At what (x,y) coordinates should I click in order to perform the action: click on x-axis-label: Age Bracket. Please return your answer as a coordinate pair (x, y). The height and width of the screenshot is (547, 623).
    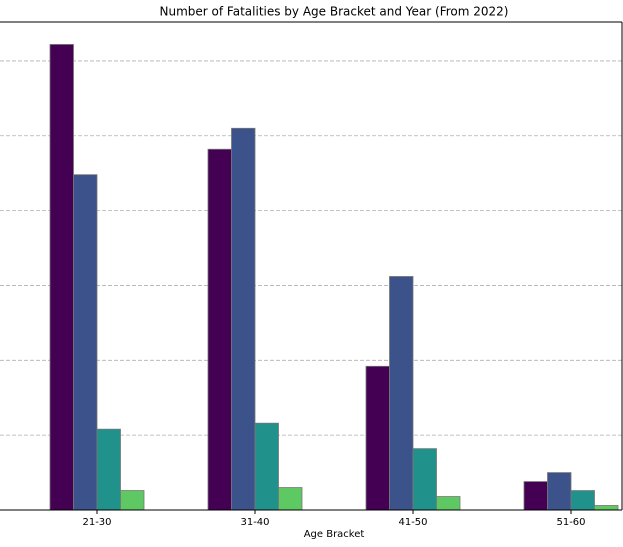
    Looking at the image, I should click on (334, 534).